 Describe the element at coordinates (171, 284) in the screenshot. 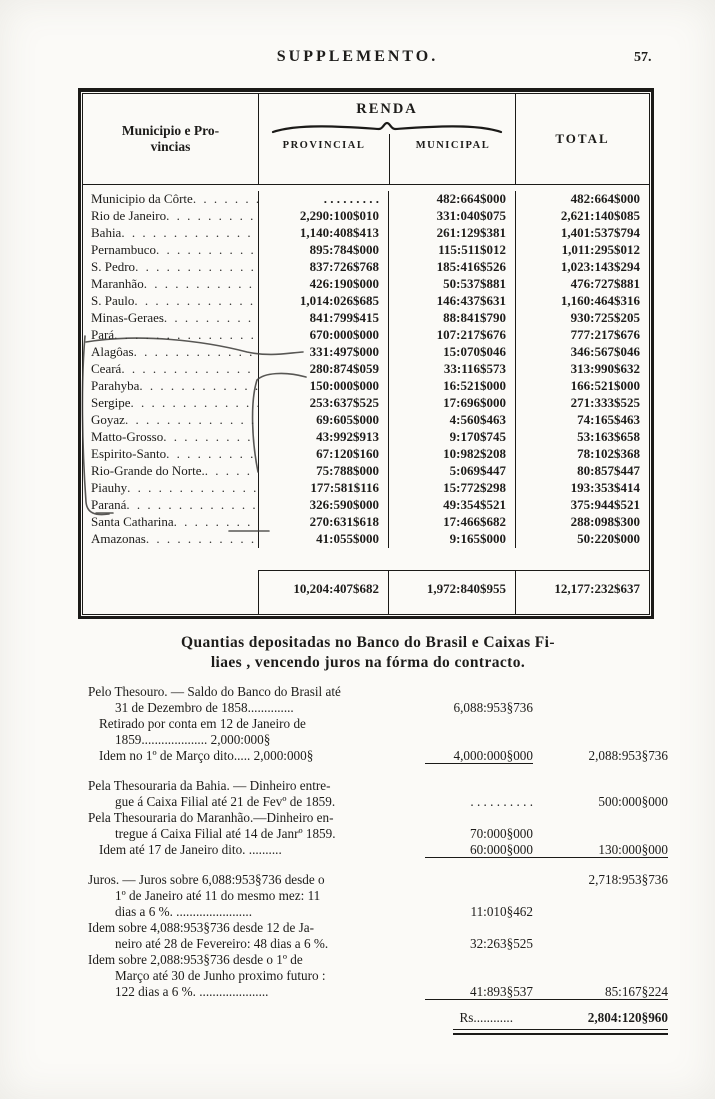

I see `row-name-cell: Maranhão` at that location.